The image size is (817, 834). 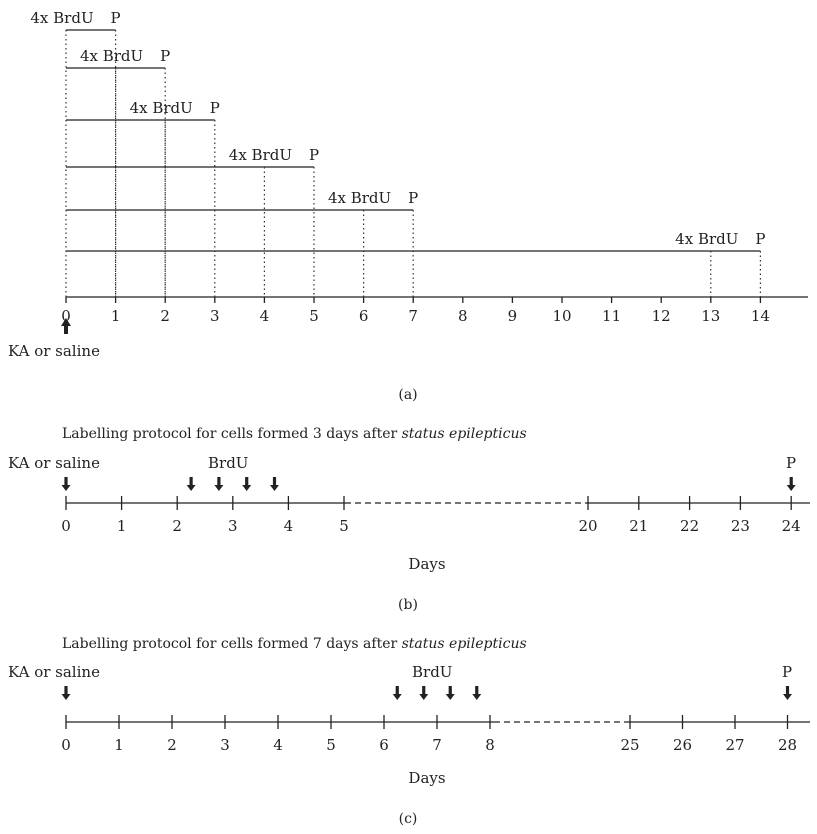 I want to click on panel-c-arrows, so click(x=426, y=693).